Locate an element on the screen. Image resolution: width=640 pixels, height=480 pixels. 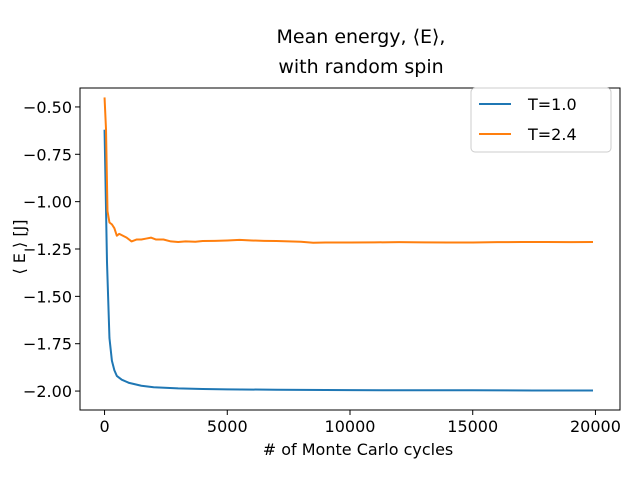
y-tick-label: −1.00 is located at coordinates (47, 202).